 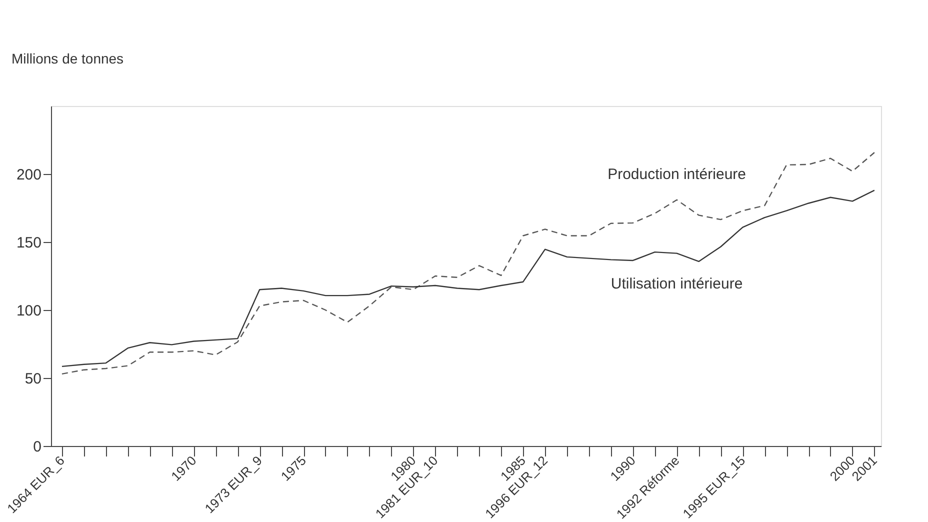 What do you see at coordinates (677, 174) in the screenshot?
I see `series-label: Production intérieure` at bounding box center [677, 174].